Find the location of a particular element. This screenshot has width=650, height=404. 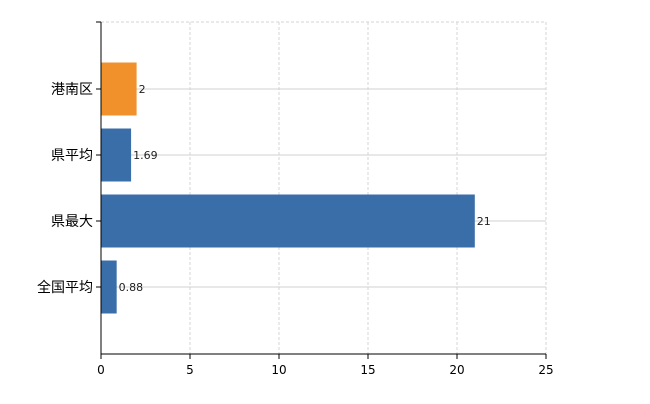

x-tick-label: 20 is located at coordinates (456, 370).